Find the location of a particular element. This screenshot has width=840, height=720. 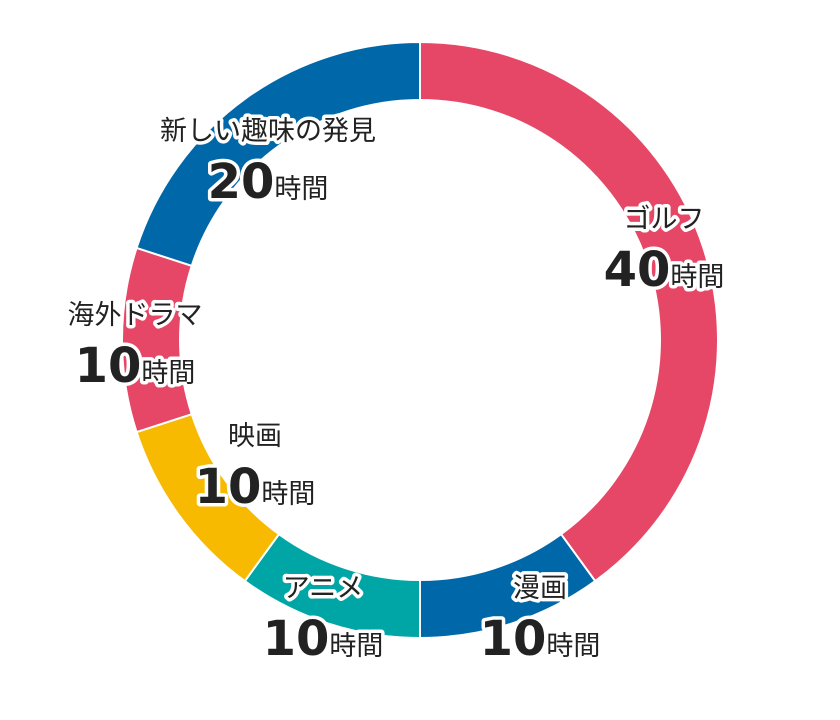

slice-label: 漫画 10時間 is located at coordinates (540, 620).